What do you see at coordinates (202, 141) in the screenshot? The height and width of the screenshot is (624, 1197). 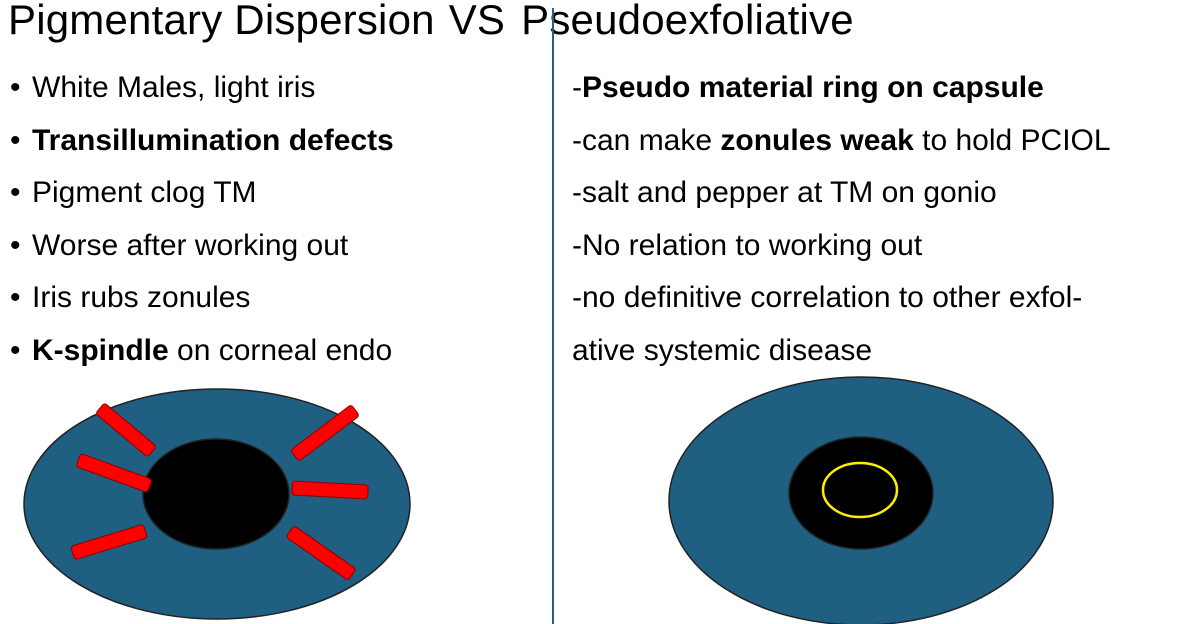 I see `pigmentary-item: Transillumination defects` at bounding box center [202, 141].